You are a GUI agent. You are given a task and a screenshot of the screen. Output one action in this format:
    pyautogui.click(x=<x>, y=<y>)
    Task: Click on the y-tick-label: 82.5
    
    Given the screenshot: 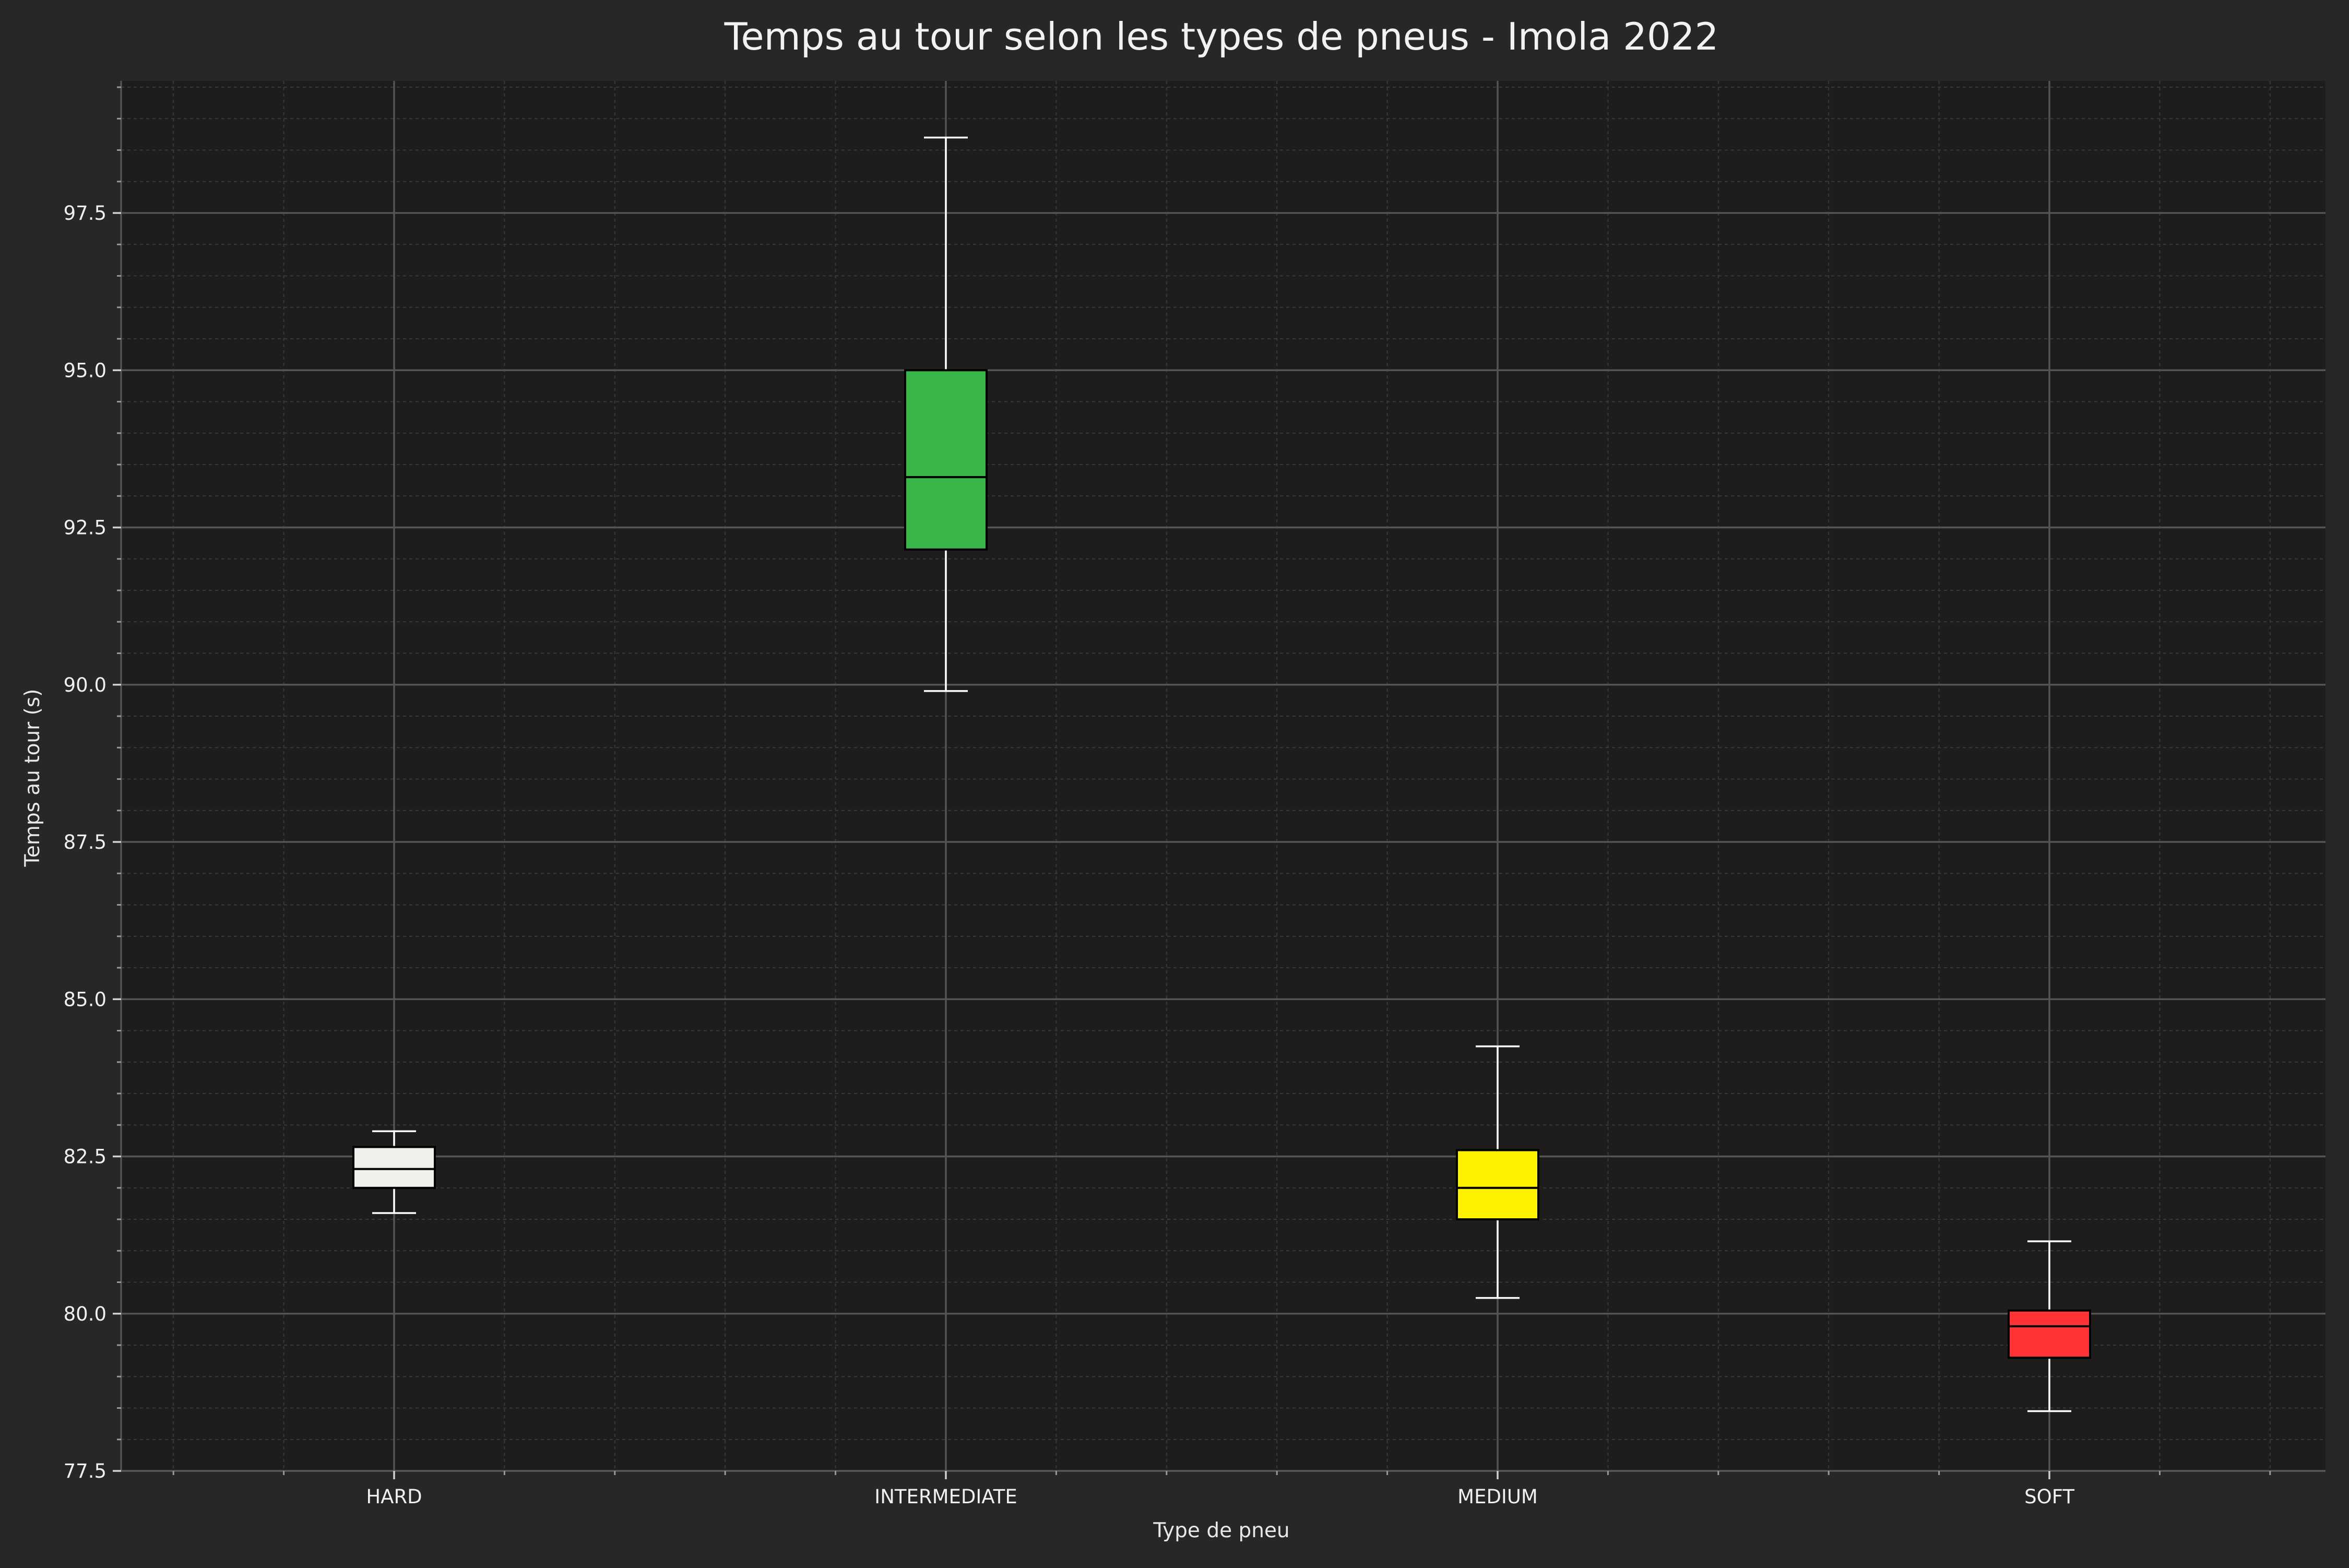 What is the action you would take?
    pyautogui.click(x=85, y=1157)
    